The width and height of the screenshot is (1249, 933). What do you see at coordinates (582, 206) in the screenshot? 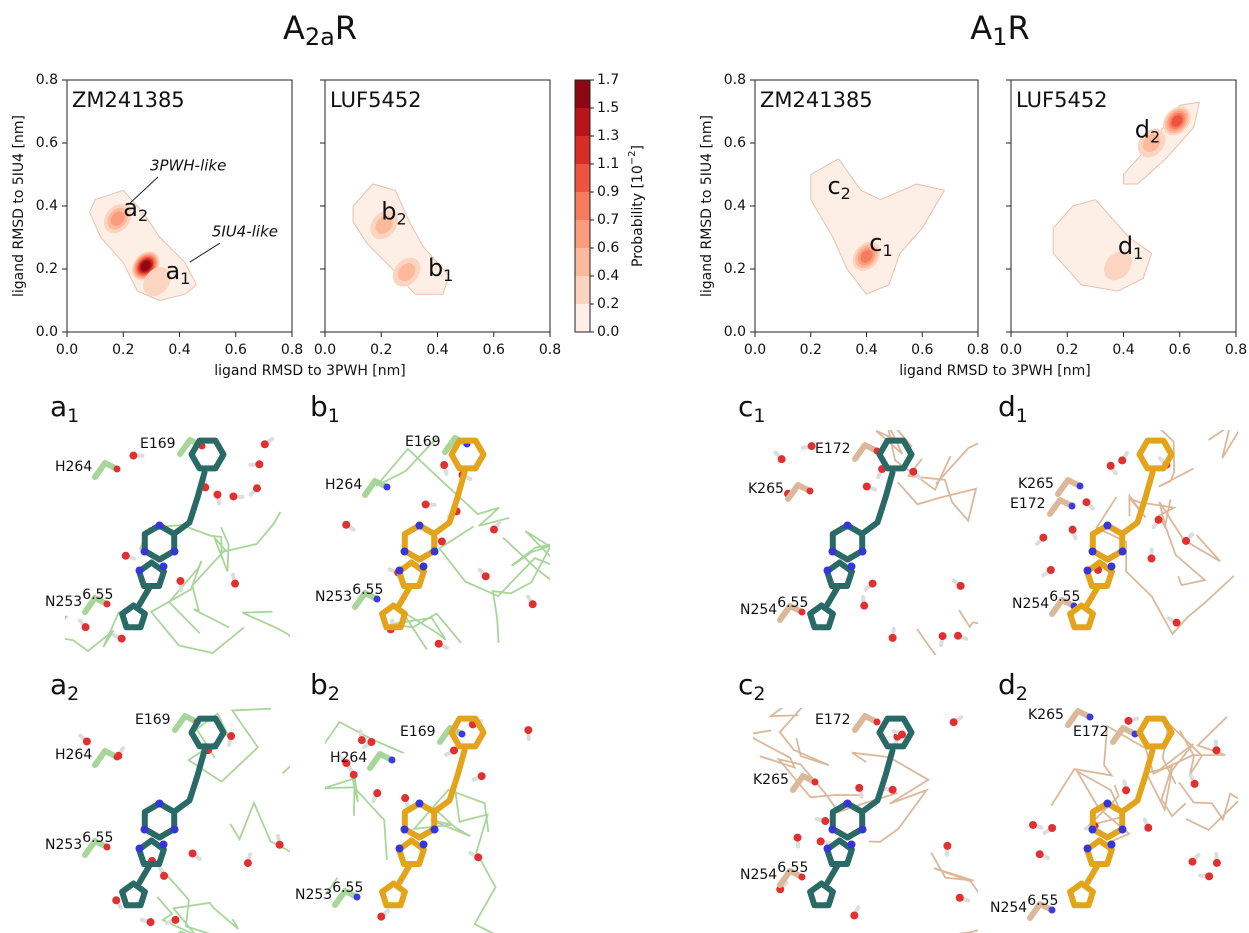
I see `colorbar-frame` at bounding box center [582, 206].